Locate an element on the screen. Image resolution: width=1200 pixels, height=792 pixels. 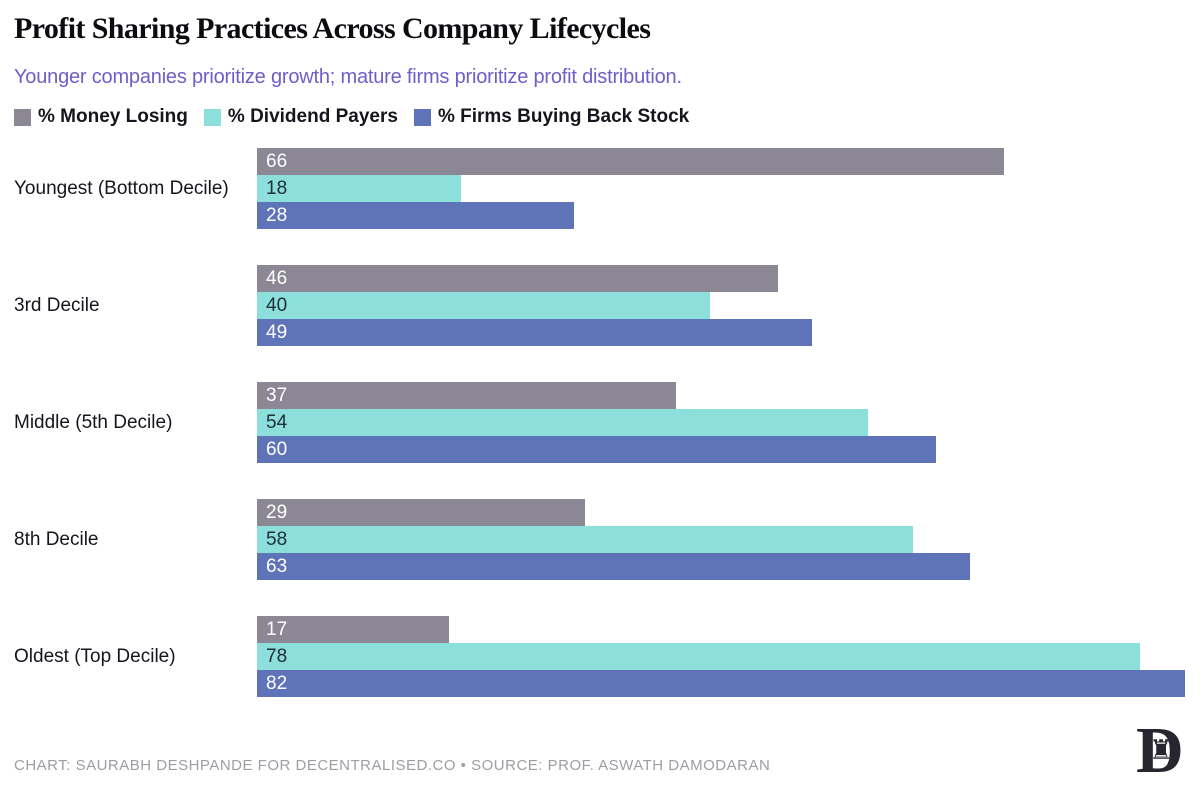
chart-group: Middle (5th Decile) 37 54 60 is located at coordinates (592, 422).